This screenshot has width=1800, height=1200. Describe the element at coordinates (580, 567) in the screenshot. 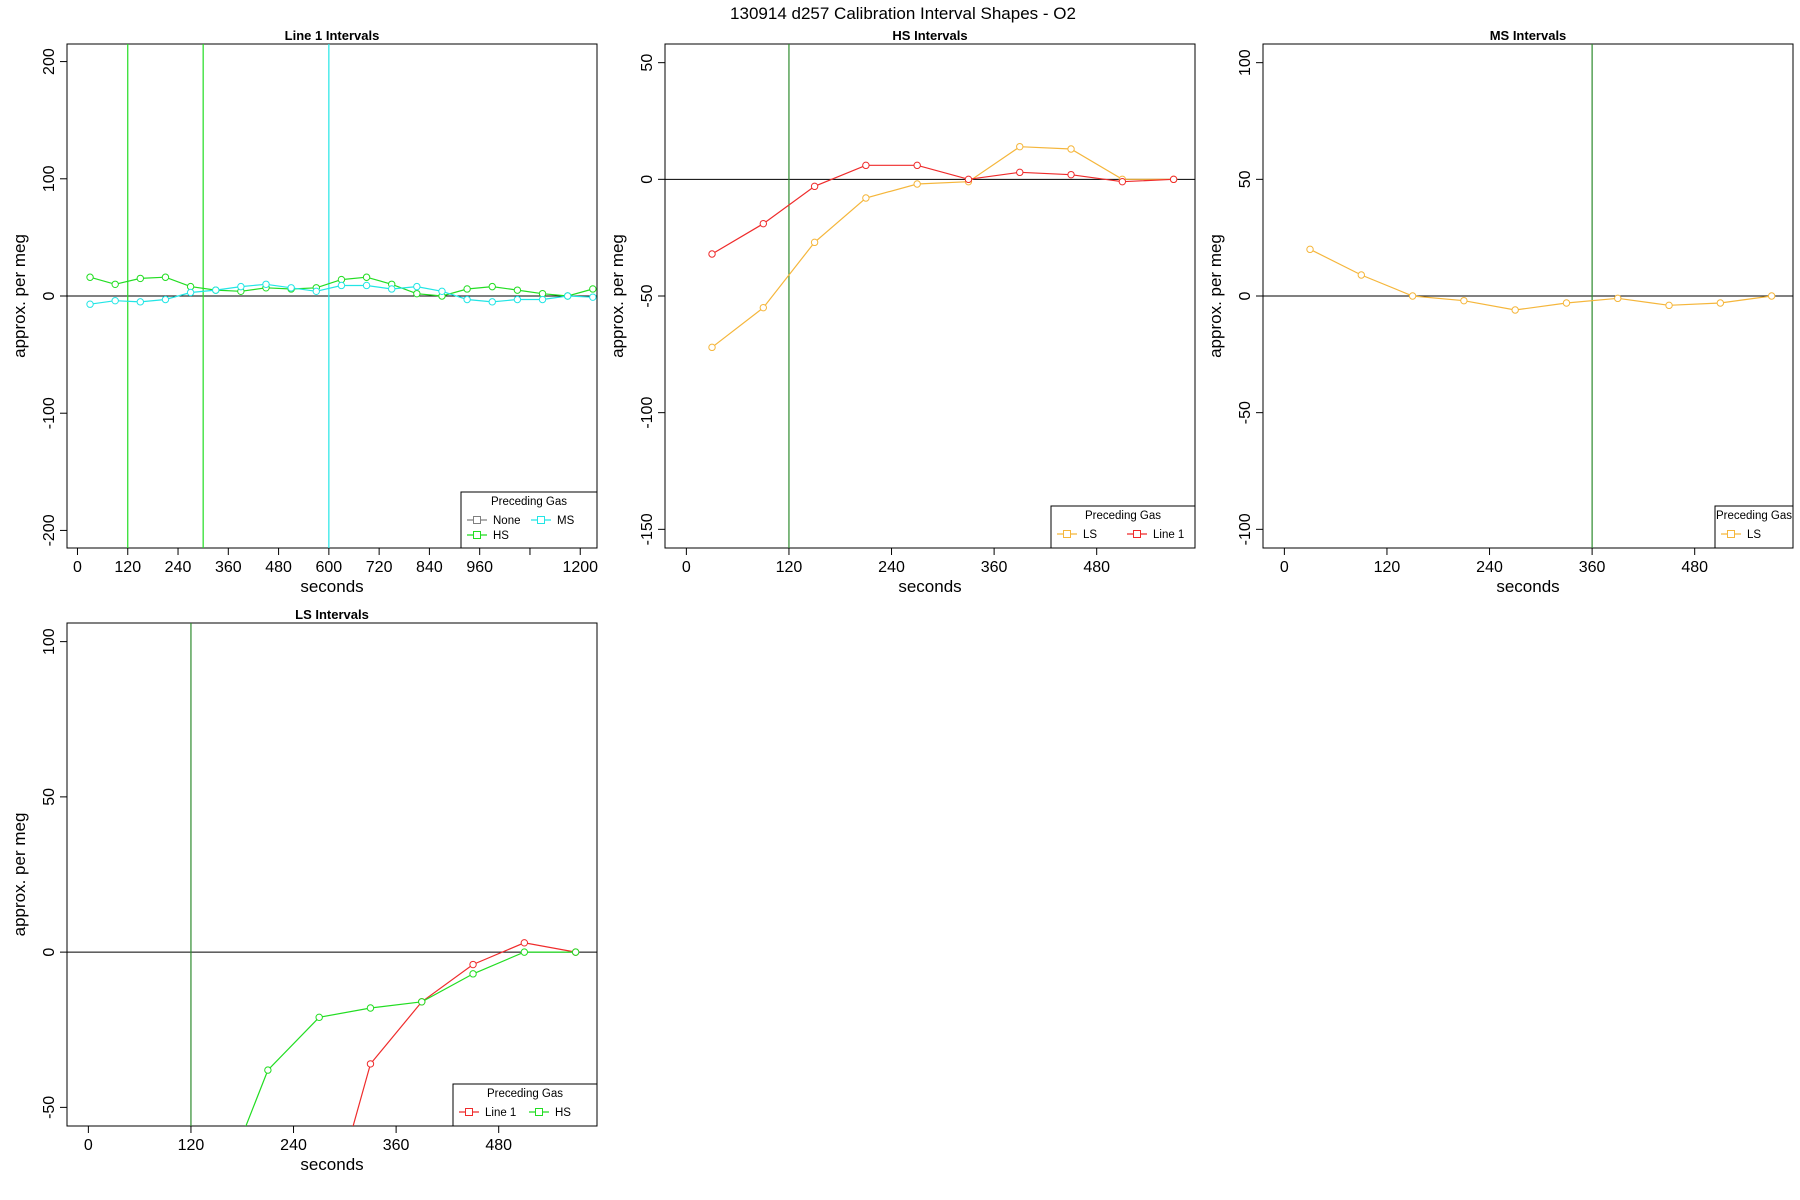

I see `x-tick-label: 1200` at that location.